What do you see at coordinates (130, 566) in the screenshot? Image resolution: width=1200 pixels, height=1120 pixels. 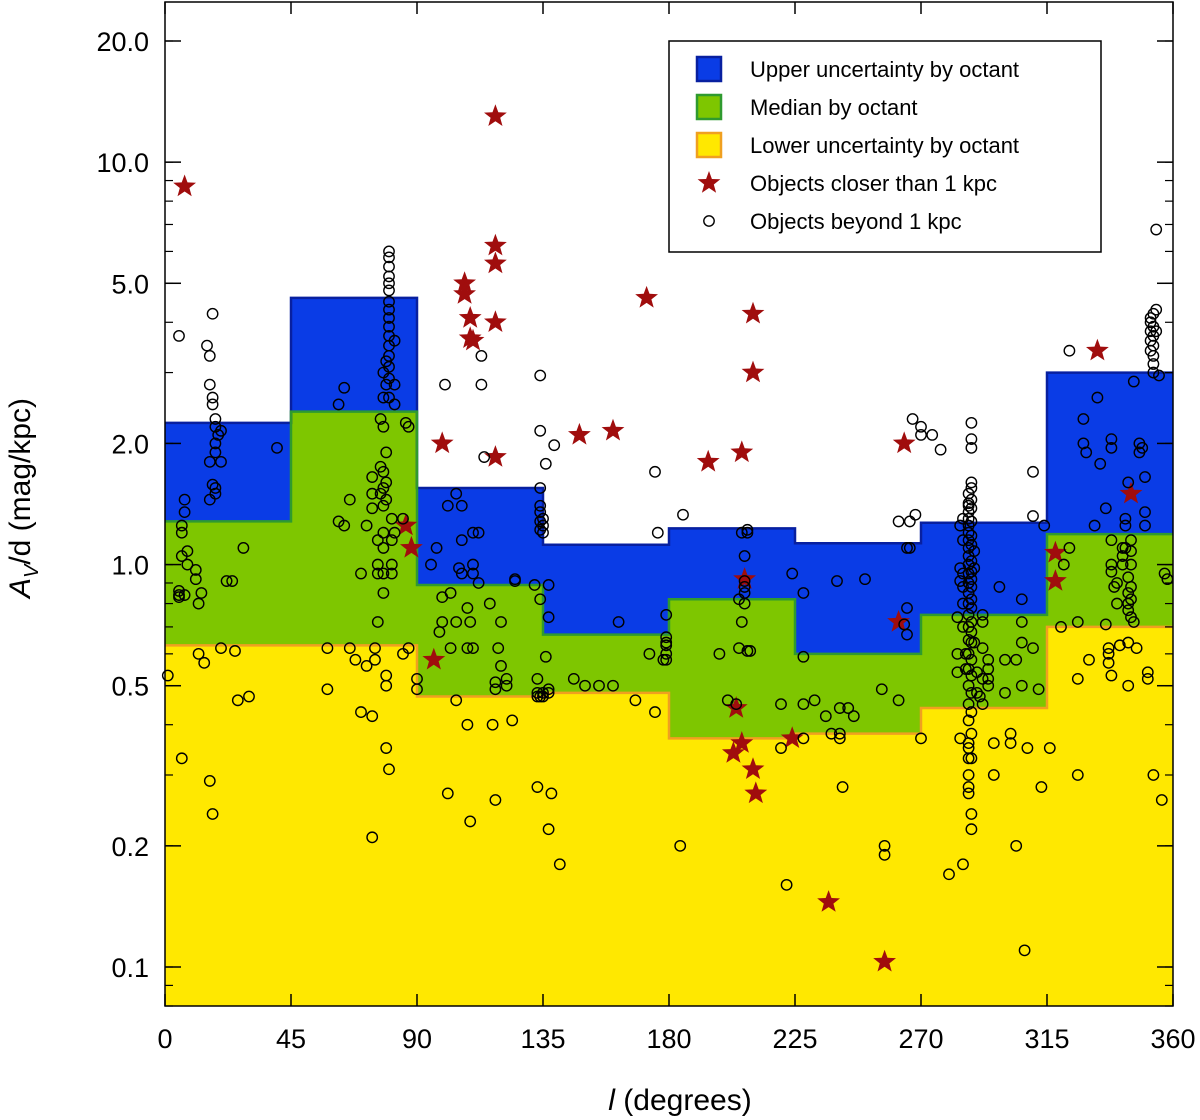 I see `y-tick-label: 1.0` at bounding box center [130, 566].